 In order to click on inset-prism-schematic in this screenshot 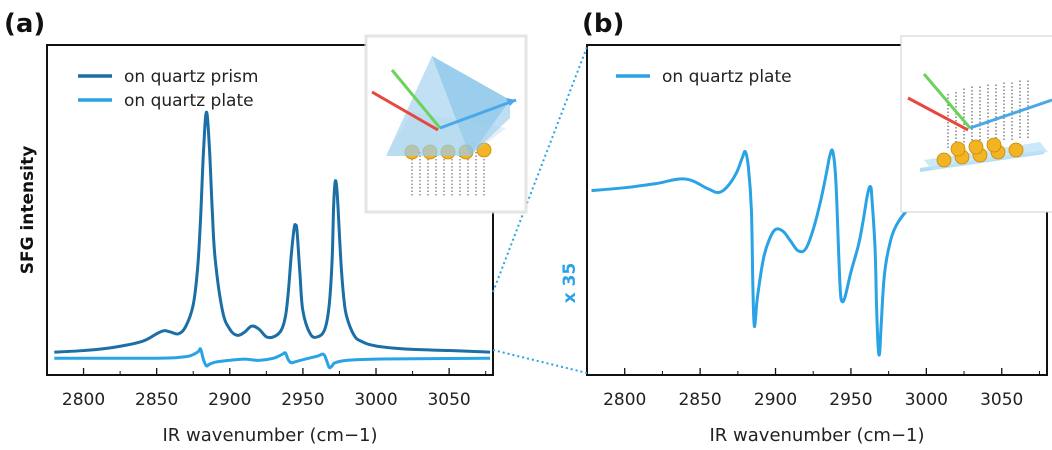, I will do `click(446, 124)`.